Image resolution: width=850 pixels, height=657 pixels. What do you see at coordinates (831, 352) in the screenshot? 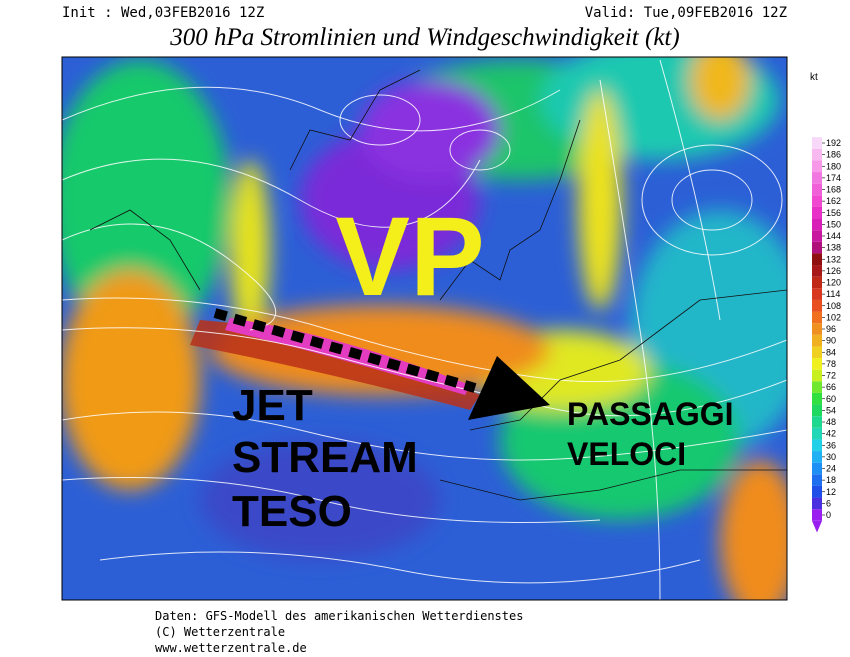
I see `colorbar-tick-label: 84` at bounding box center [831, 352].